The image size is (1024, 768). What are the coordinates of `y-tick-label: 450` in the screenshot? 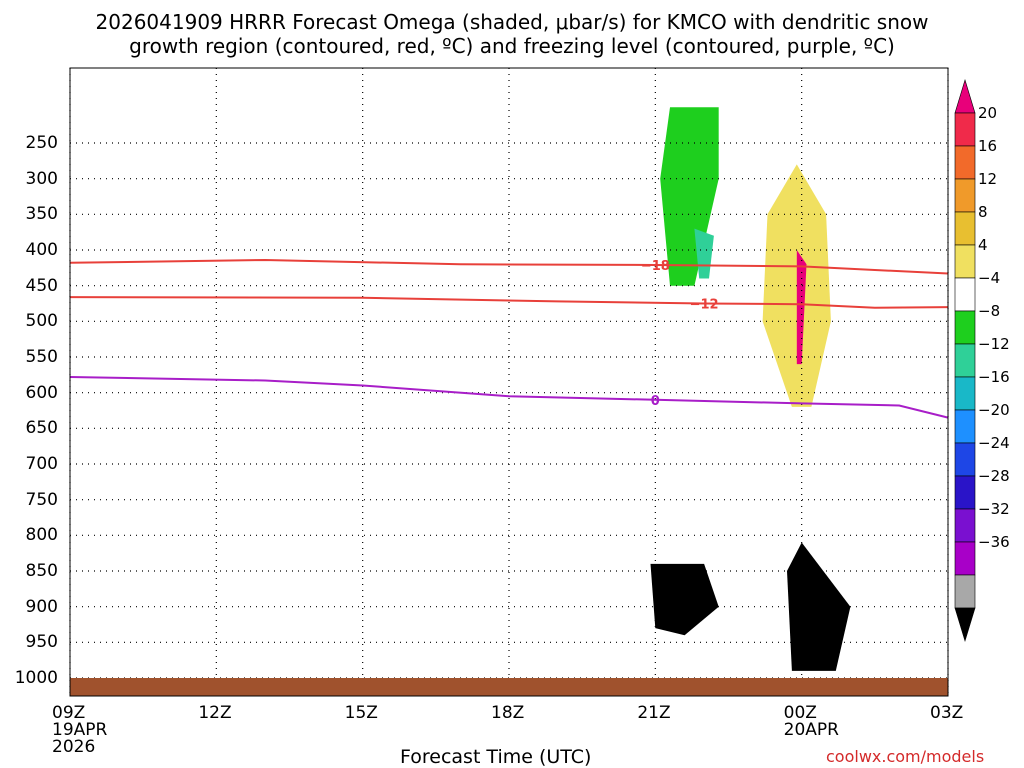 It's located at (41, 285).